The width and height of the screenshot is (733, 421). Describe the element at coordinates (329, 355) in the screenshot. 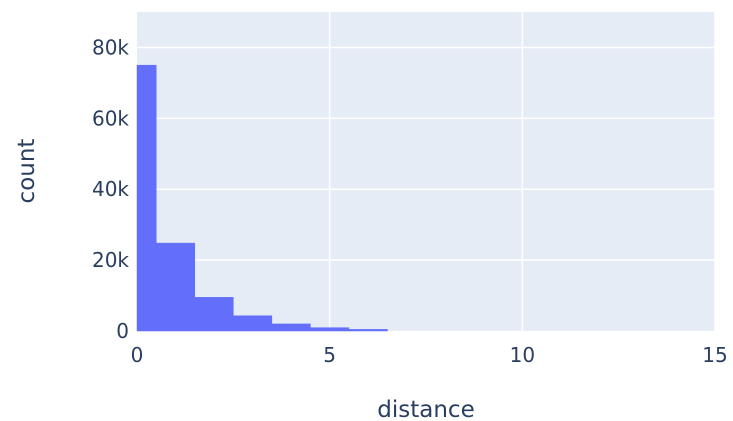

I see `x-tick-label: 5` at that location.